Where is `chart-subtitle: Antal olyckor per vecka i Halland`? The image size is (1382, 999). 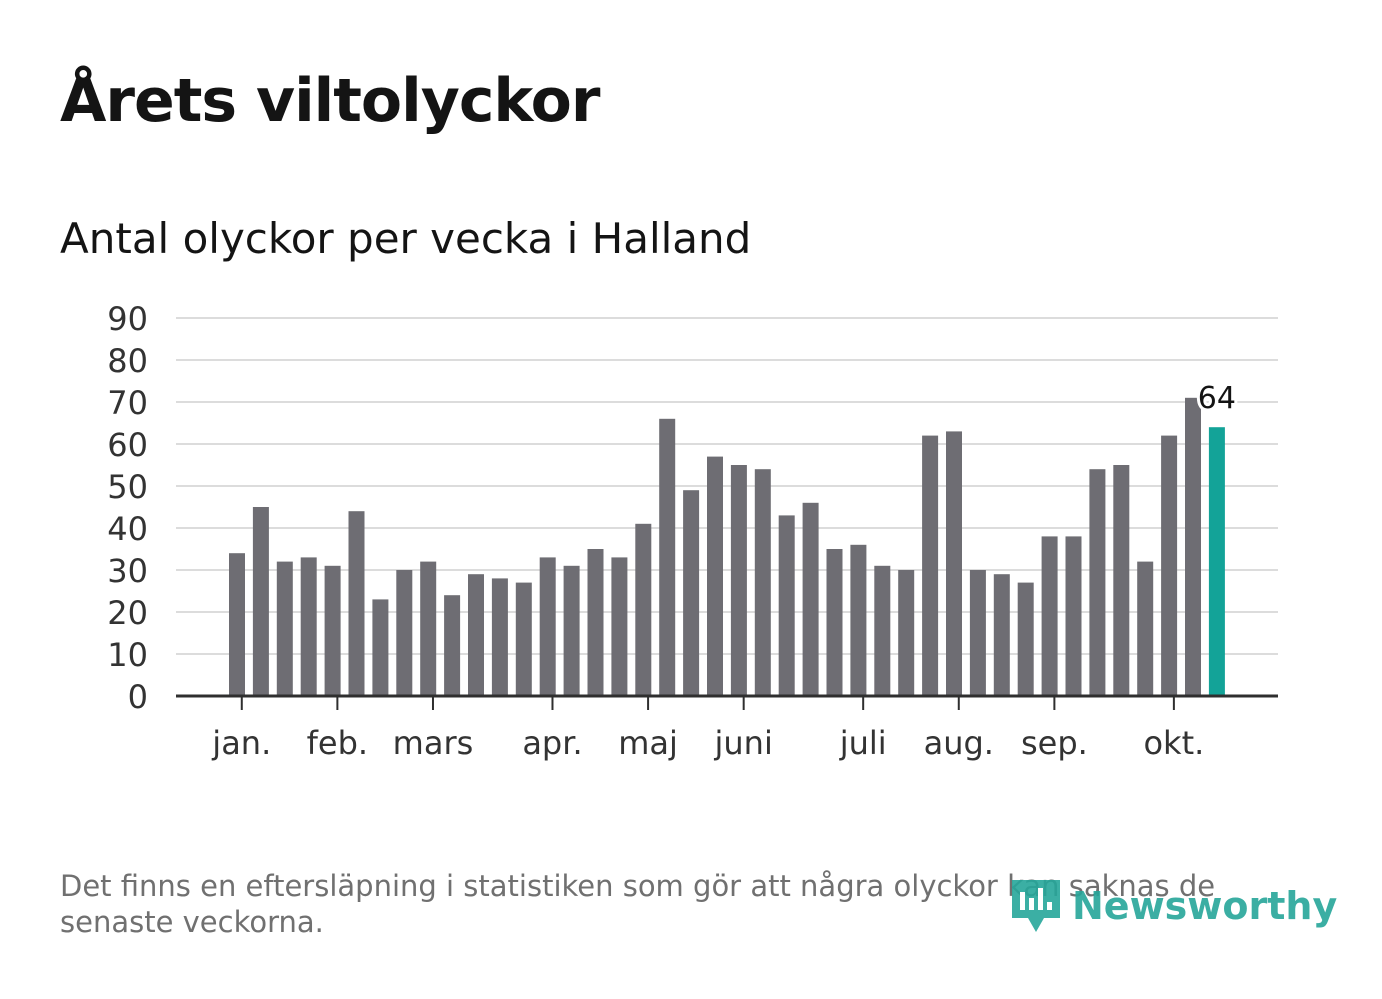 chart-subtitle: Antal olyckor per vecka i Halland is located at coordinates (406, 238).